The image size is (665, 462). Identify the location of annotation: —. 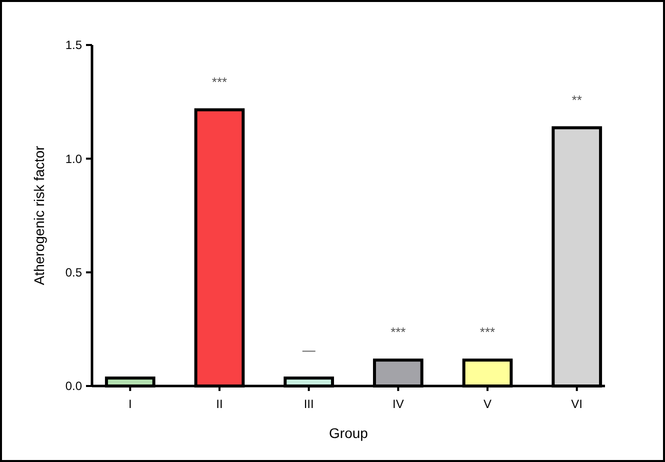
(309, 350).